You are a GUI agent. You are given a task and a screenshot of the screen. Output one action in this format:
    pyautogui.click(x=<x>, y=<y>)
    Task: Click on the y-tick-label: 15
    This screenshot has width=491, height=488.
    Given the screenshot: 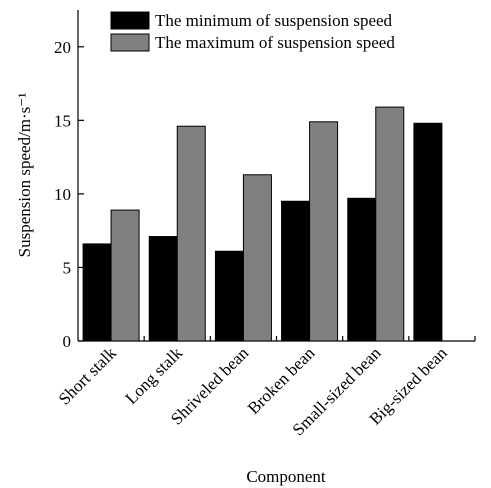 What is the action you would take?
    pyautogui.click(x=62, y=120)
    